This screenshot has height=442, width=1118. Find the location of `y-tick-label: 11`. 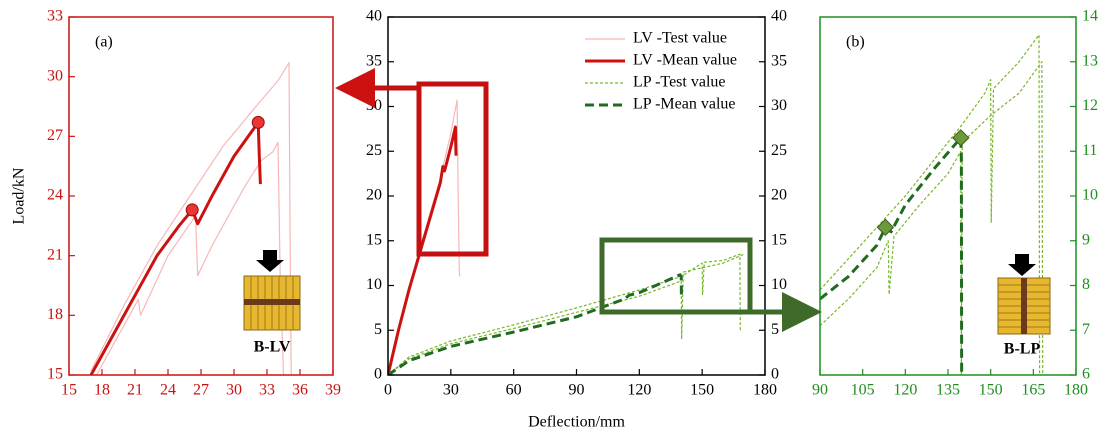

y-tick-label: 11 is located at coordinates (1089, 150).